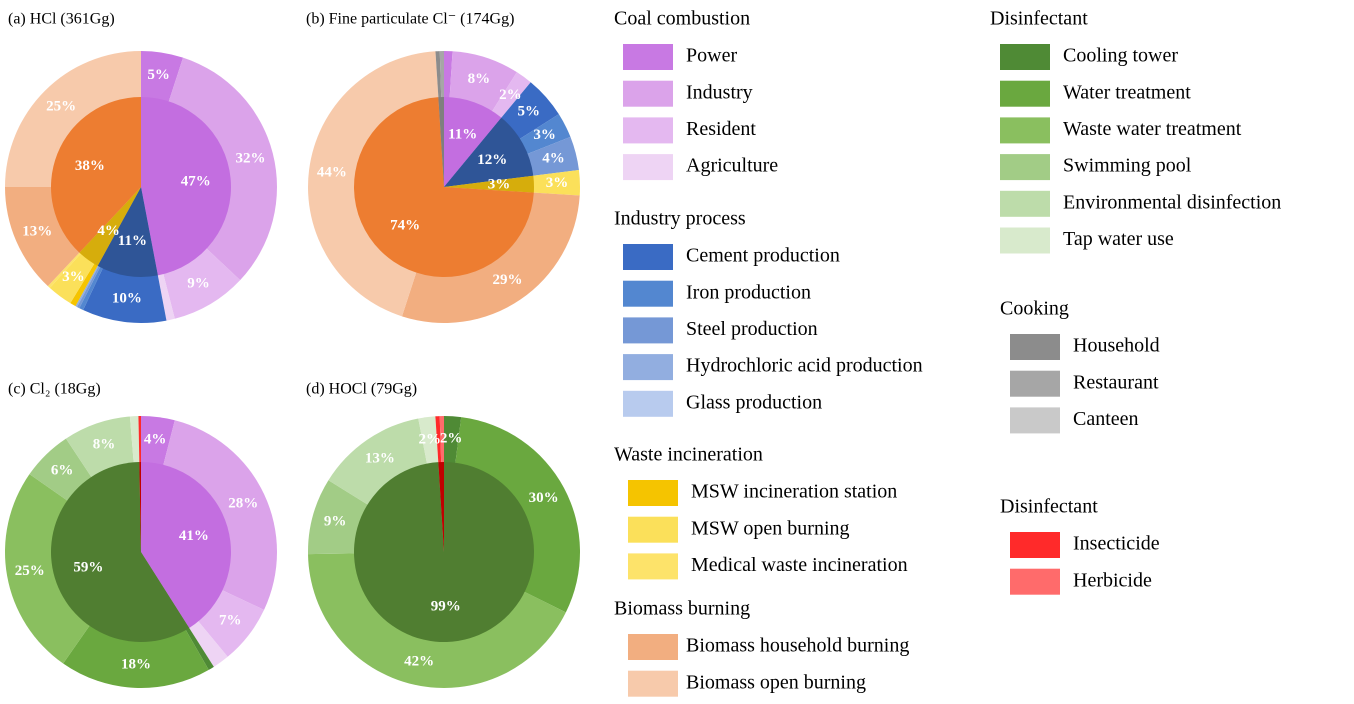 The image size is (1354, 704). I want to click on legend-label: Waste water treatment, so click(1152, 129).